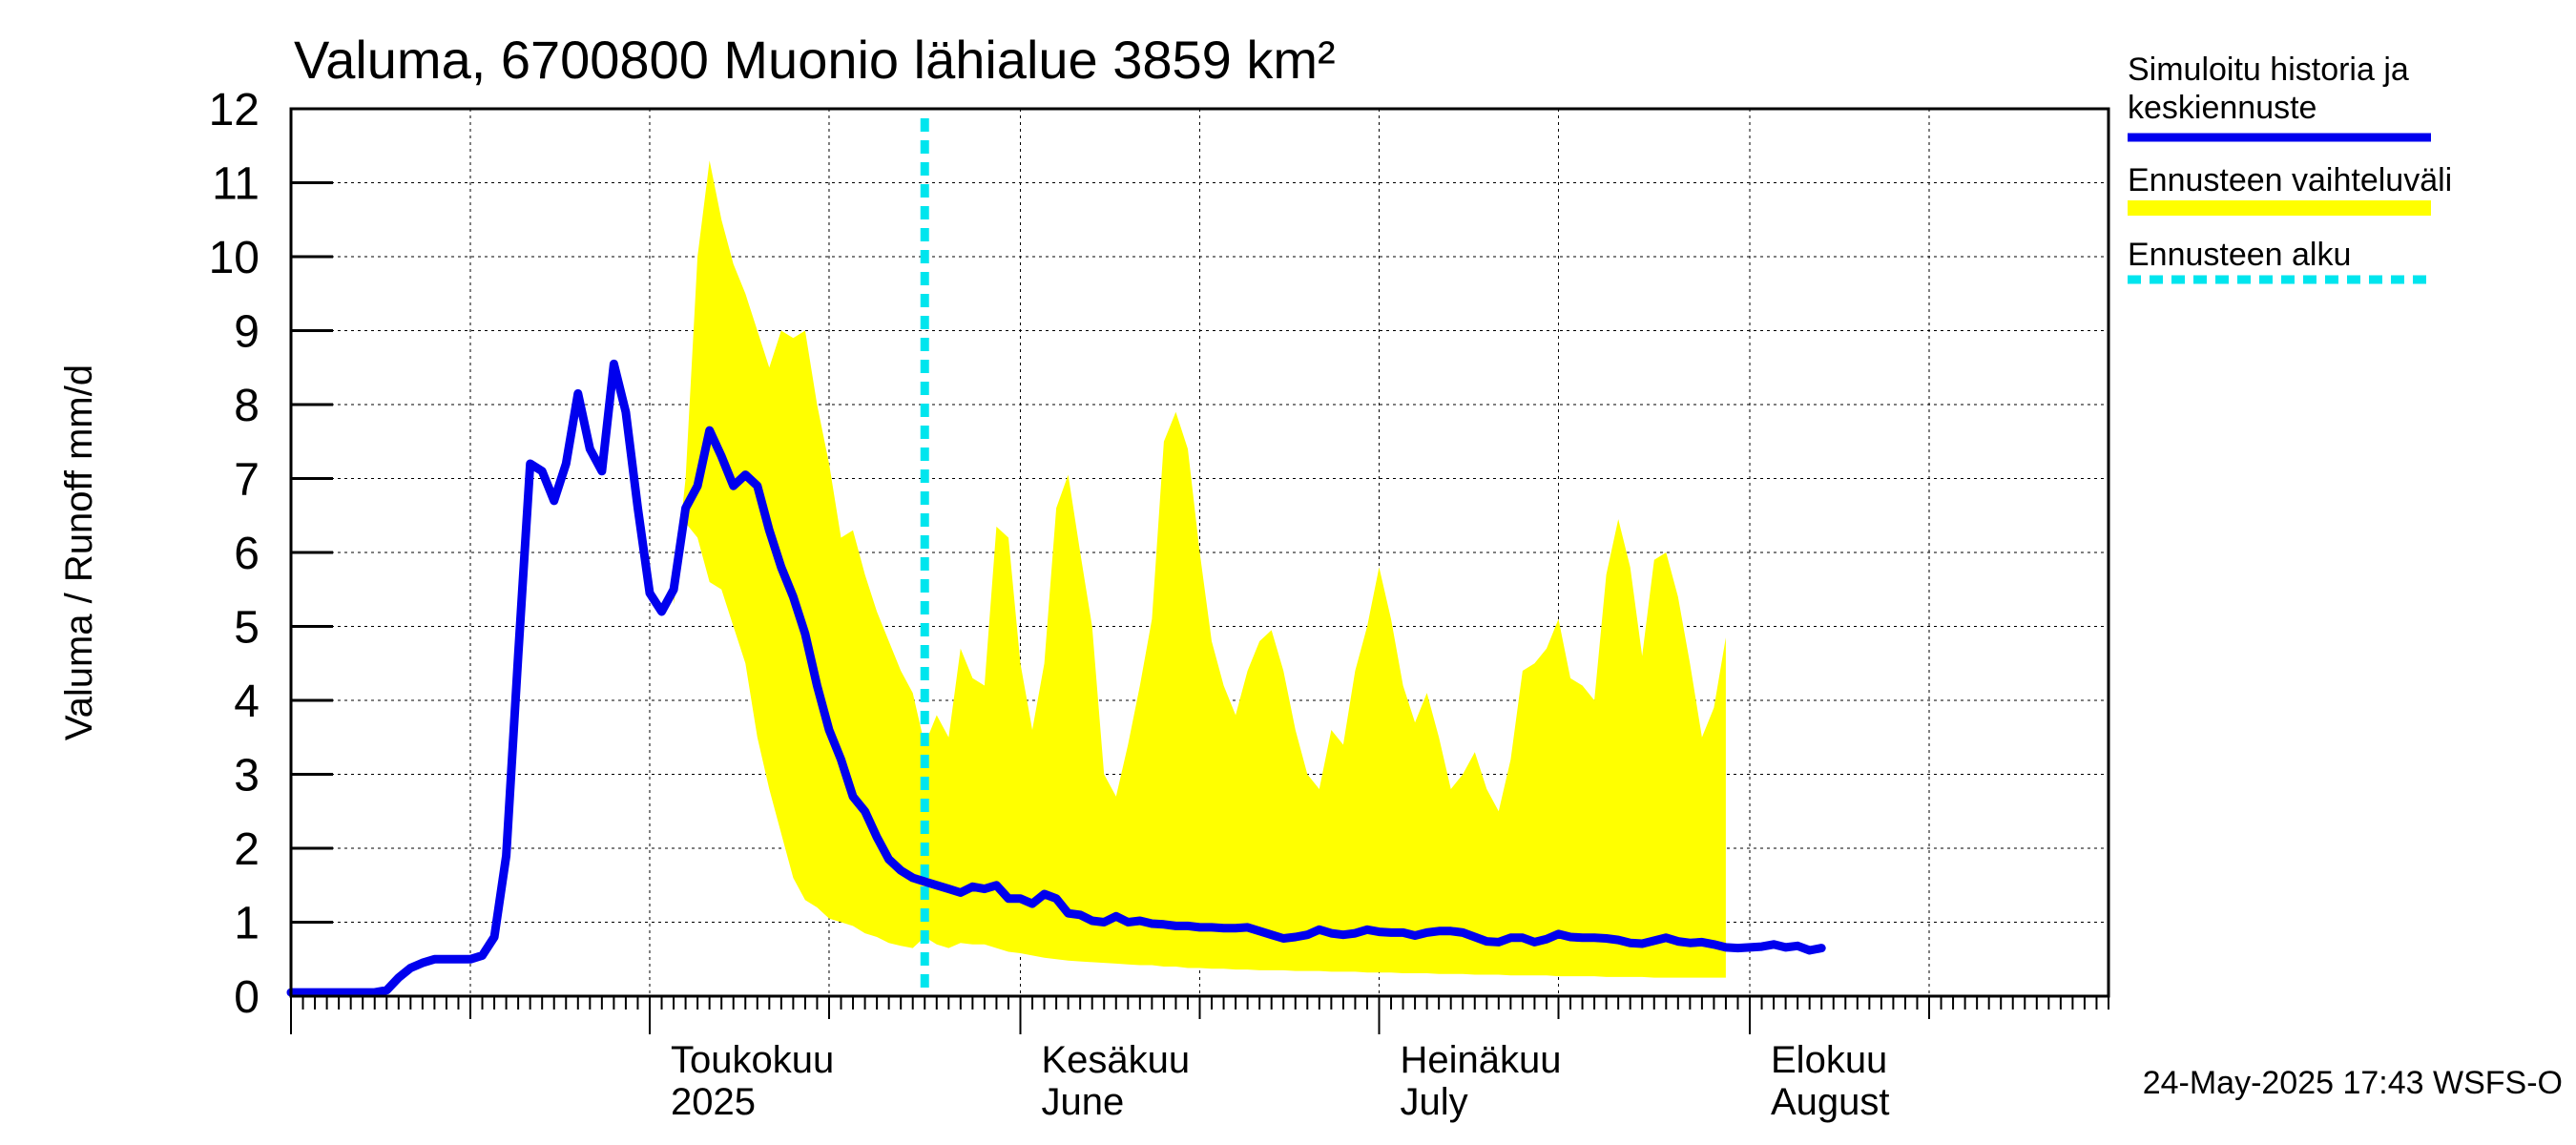  Describe the element at coordinates (247, 924) in the screenshot. I see `y-tick-label: 1` at that location.